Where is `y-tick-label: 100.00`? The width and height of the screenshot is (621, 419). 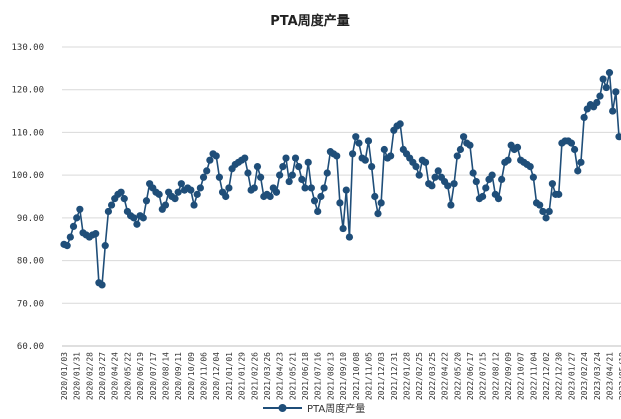
y-tick-label: 100.00 is located at coordinates (27, 176).